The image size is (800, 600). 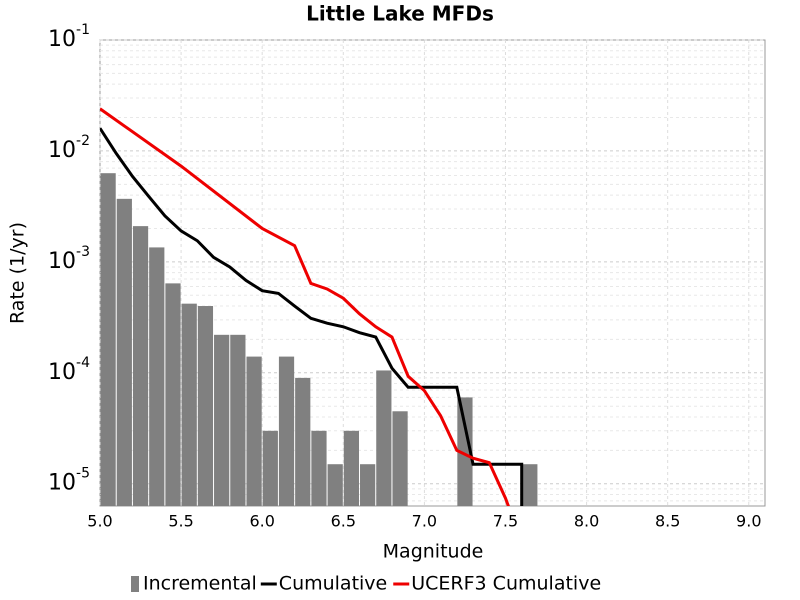 I want to click on legend-label: UCERF3 Cumulative, so click(x=506, y=584).